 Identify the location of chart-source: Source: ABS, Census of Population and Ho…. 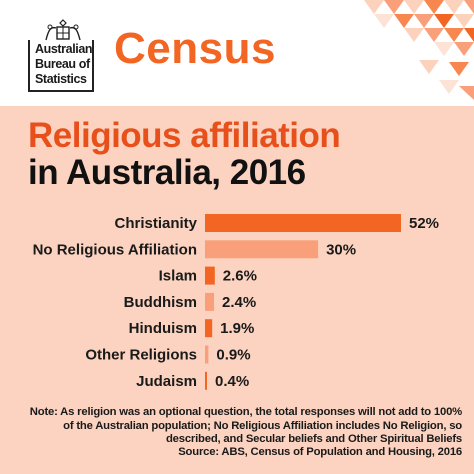
(320, 452).